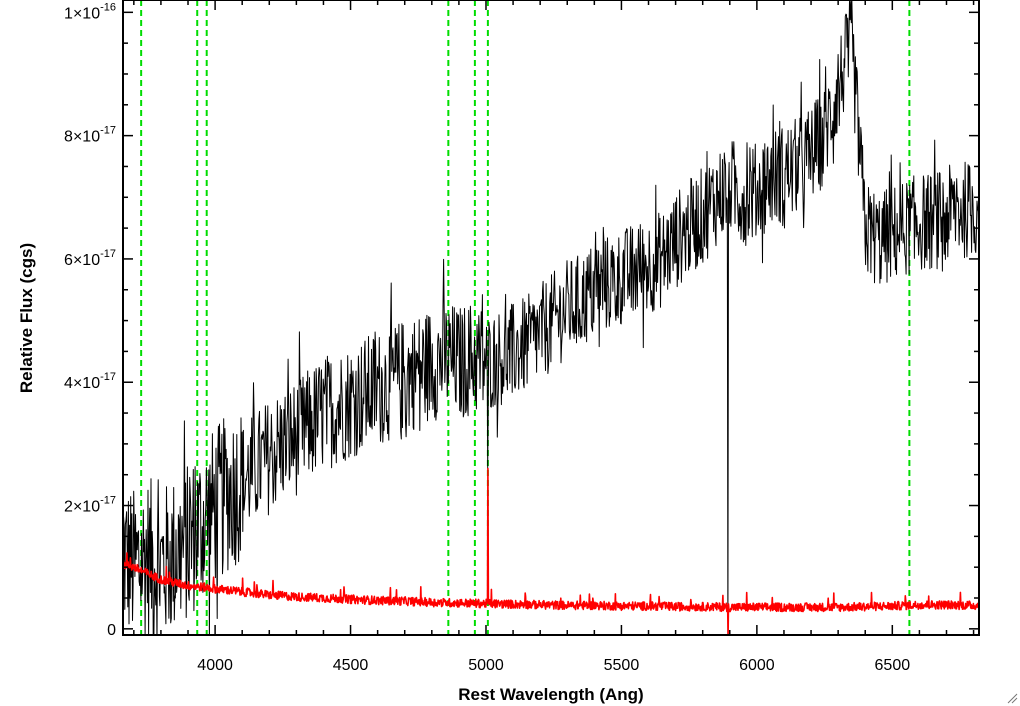  Describe the element at coordinates (622, 665) in the screenshot. I see `x-tick-label-5500: 5500` at that location.